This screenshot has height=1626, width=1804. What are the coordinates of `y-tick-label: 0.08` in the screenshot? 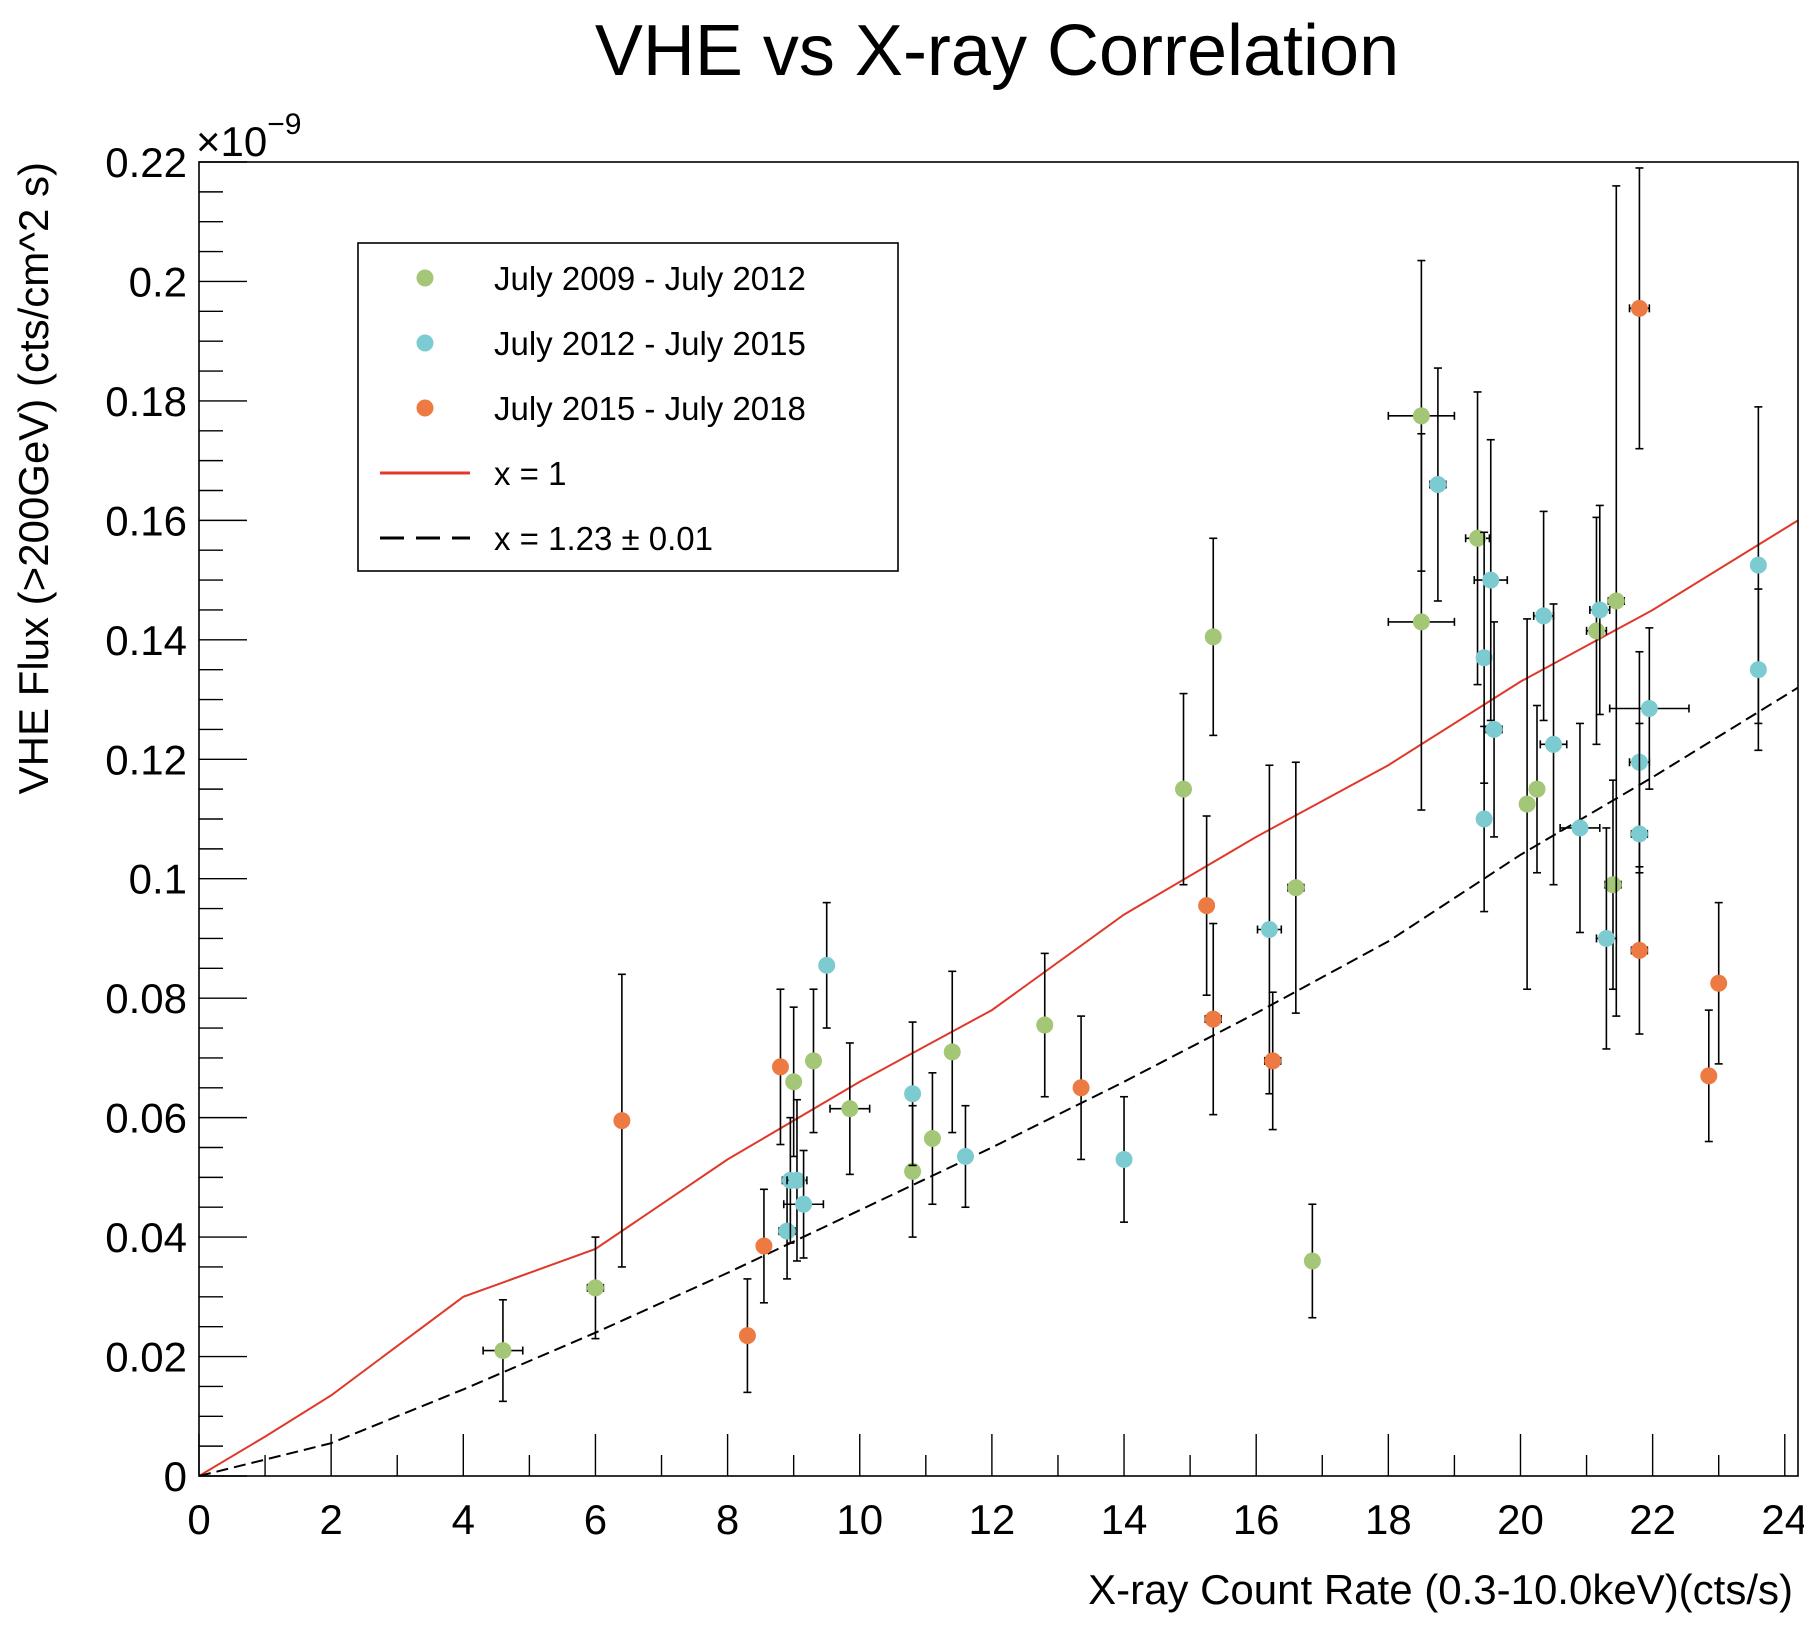 It's located at (146, 998).